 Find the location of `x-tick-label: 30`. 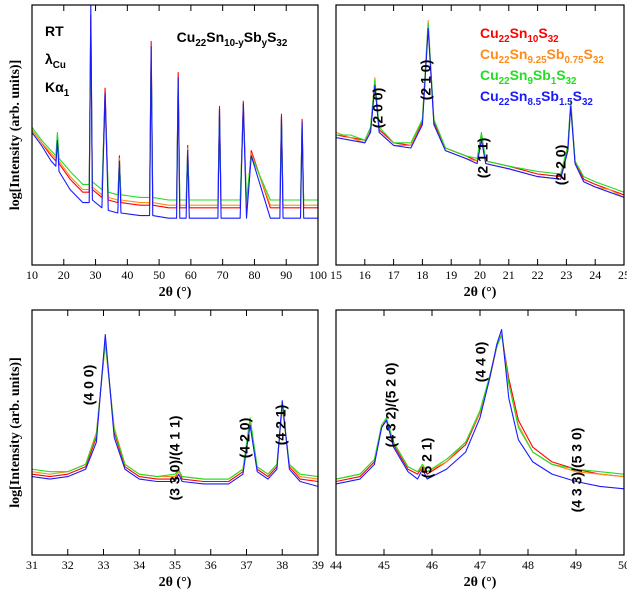

x-tick-label: 30 is located at coordinates (96, 275).